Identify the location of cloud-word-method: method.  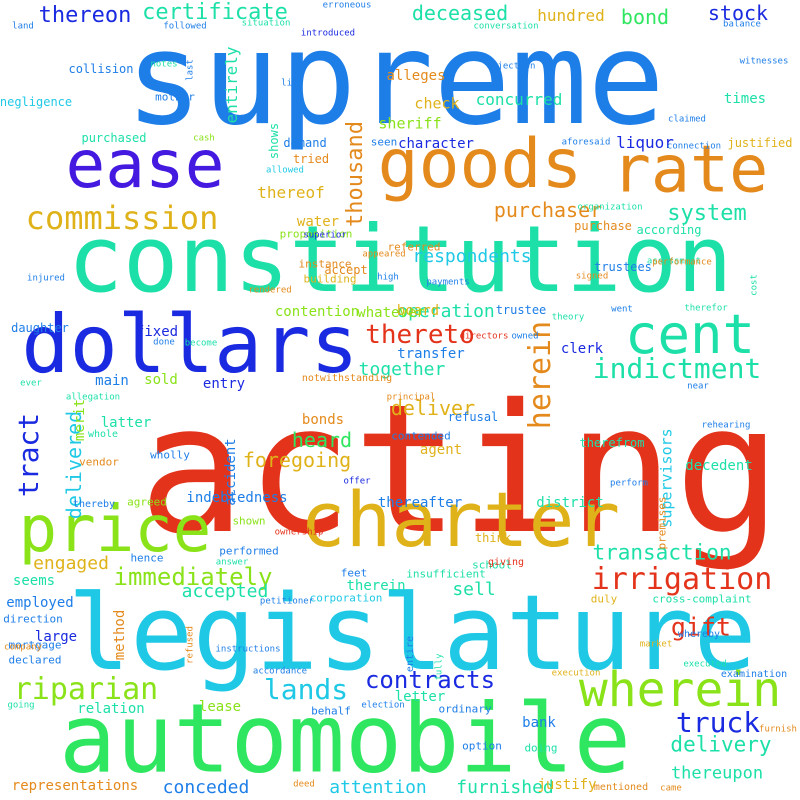
(120, 635).